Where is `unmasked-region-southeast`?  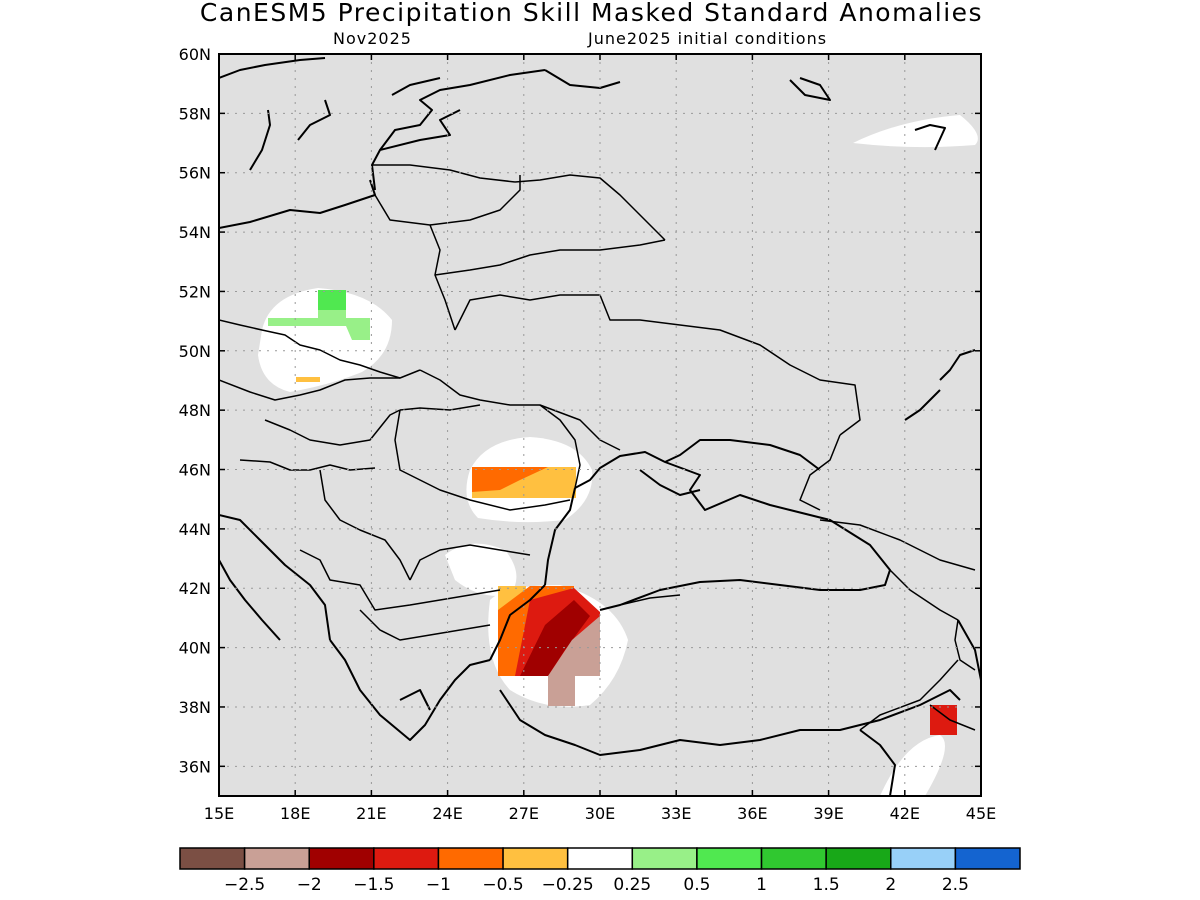
unmasked-region-southeast is located at coordinates (912, 765).